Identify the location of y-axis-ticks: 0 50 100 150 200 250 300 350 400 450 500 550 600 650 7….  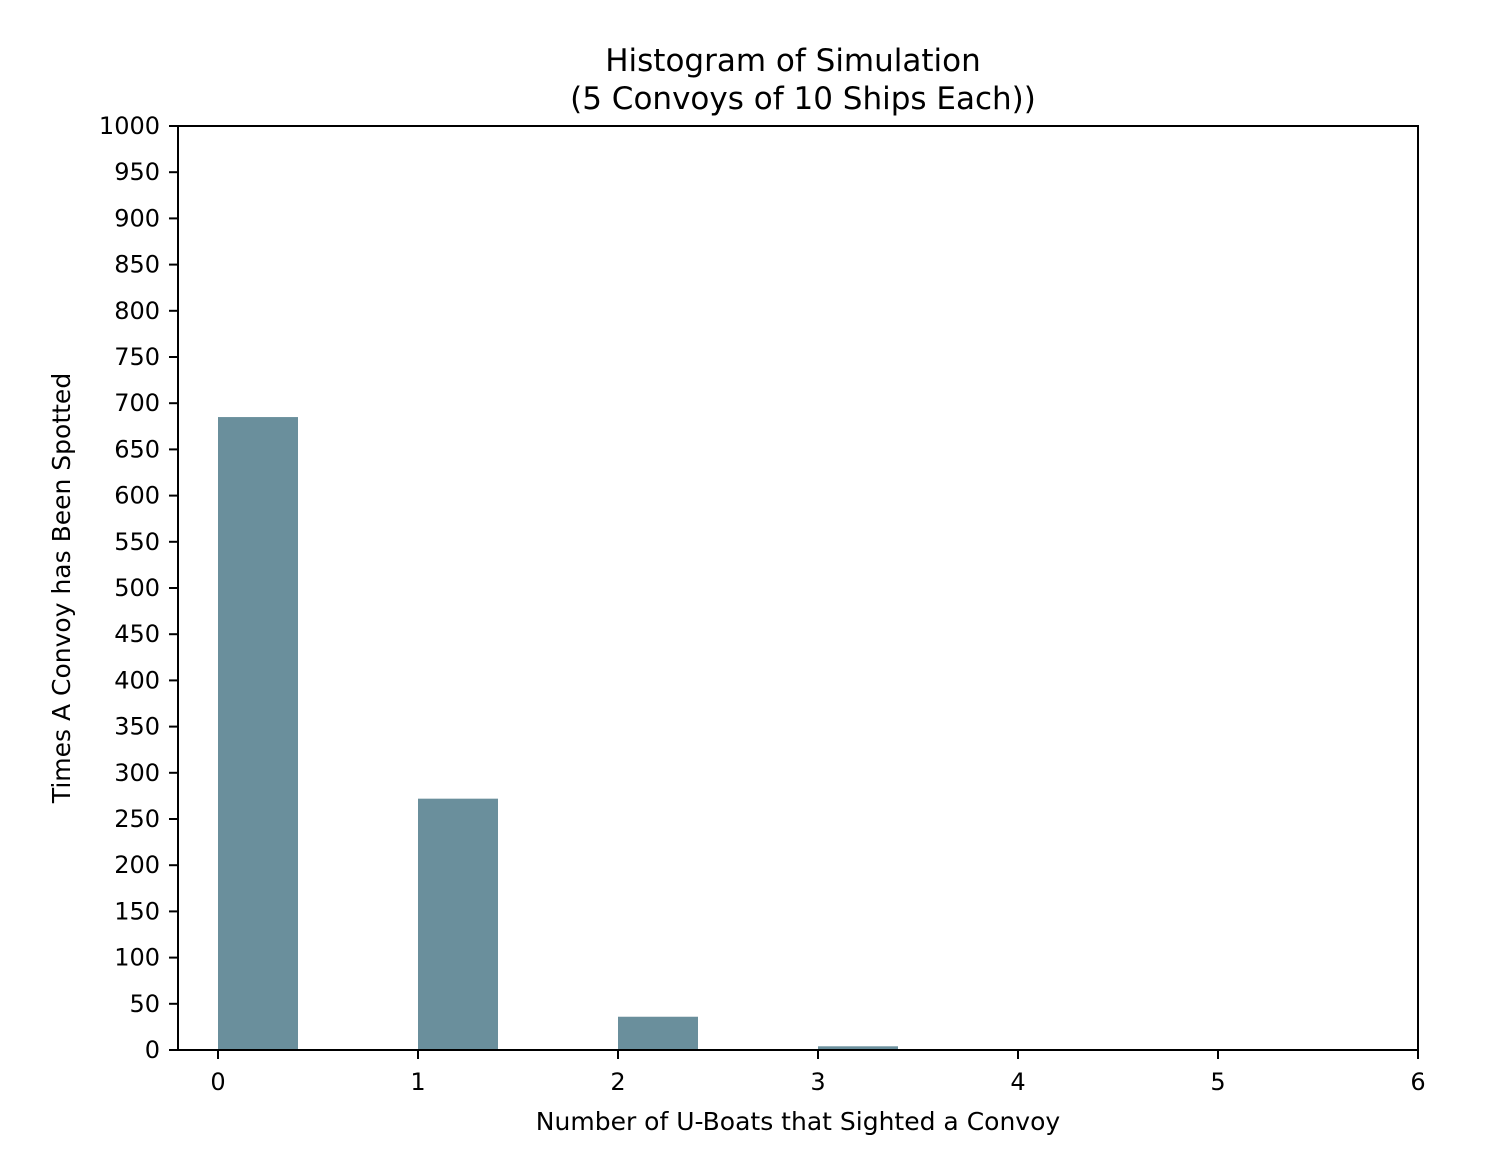
(138, 588).